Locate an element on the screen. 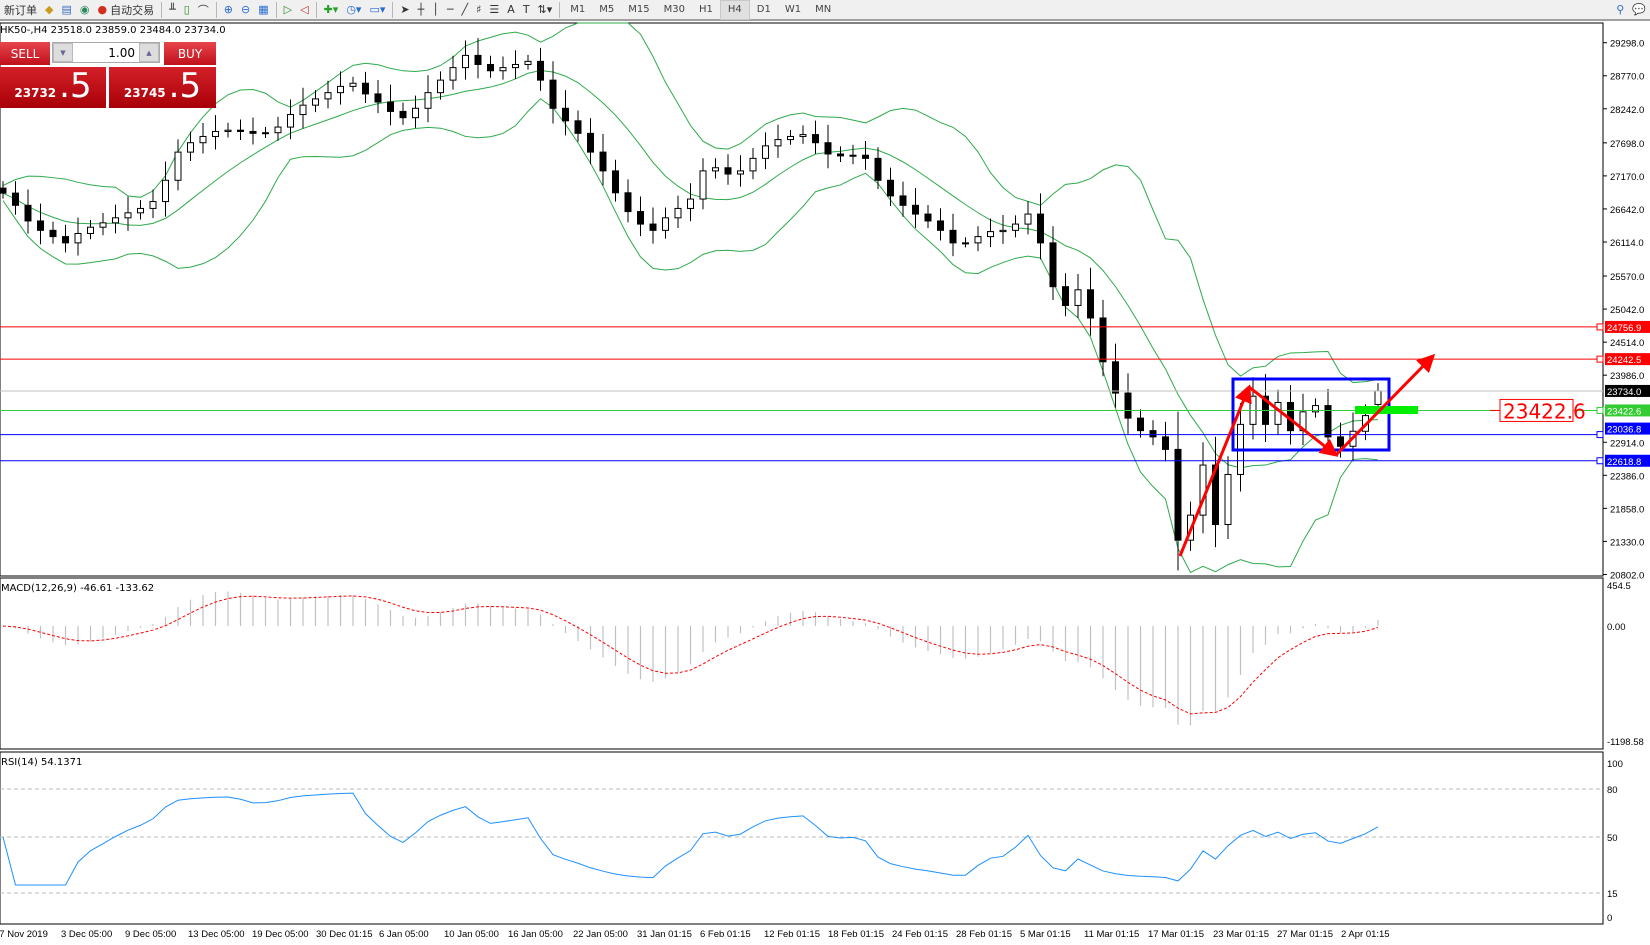  auto-scroll-icon: ▷ is located at coordinates (288, 9).